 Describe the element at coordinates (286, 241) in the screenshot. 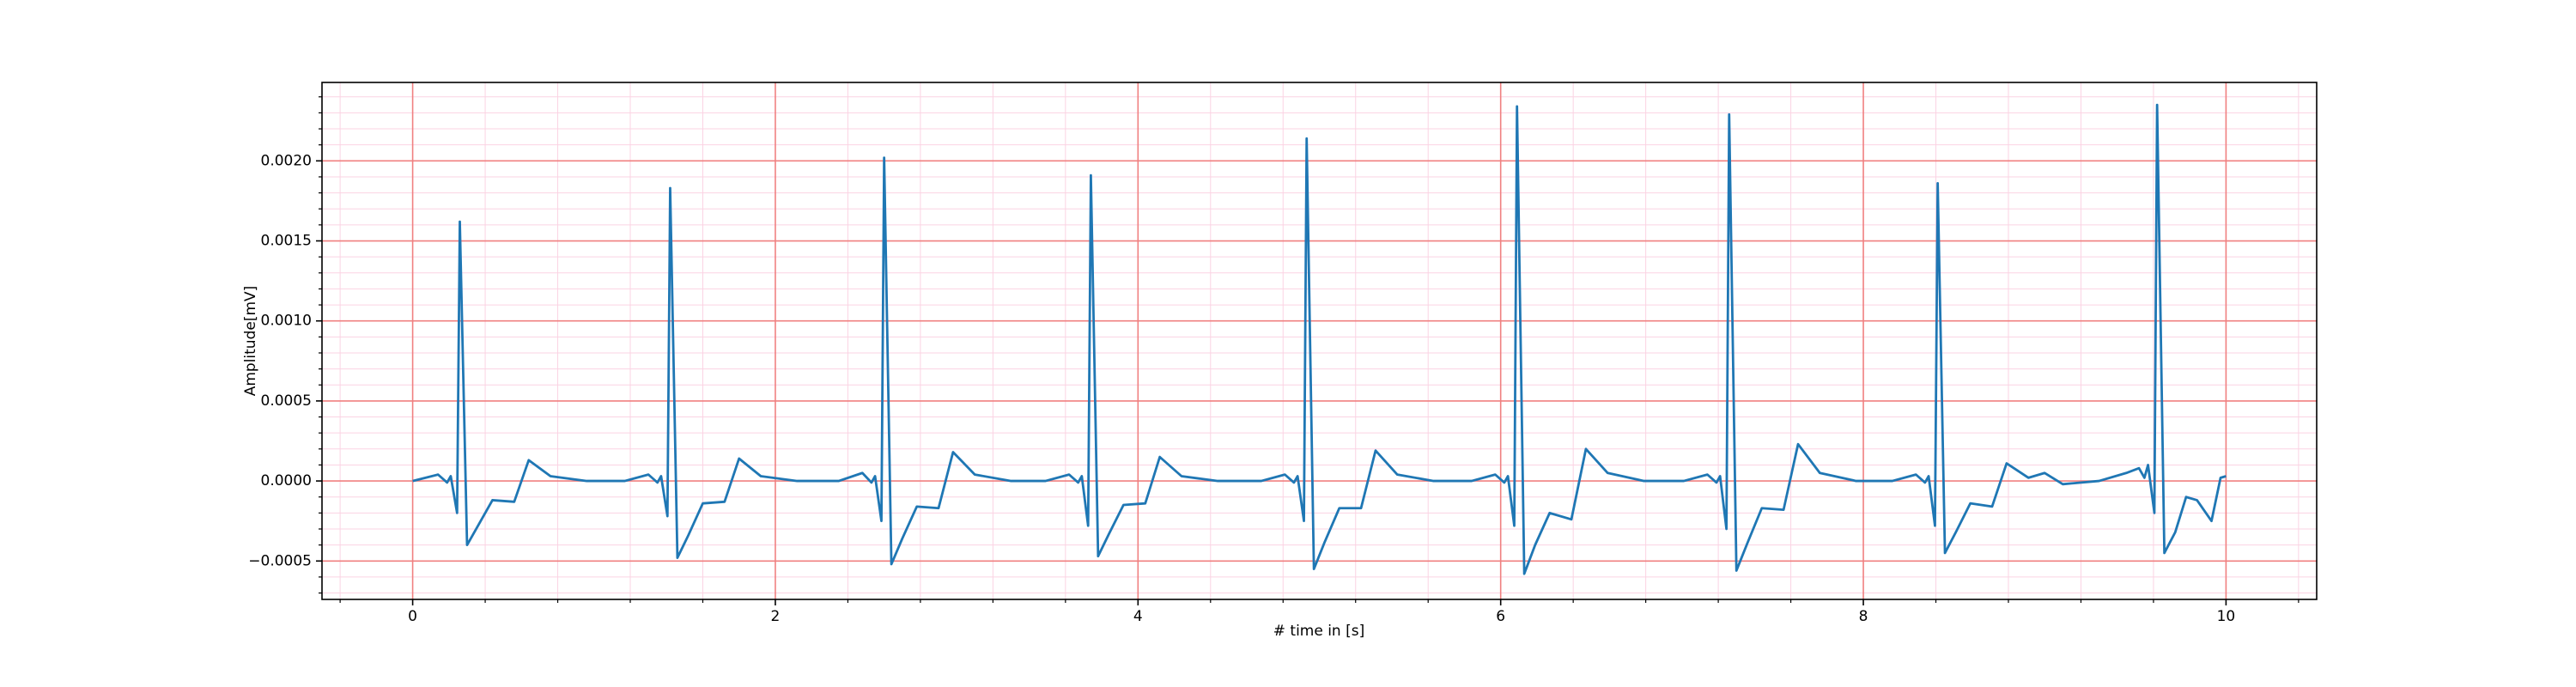

I see `y-tick-label: 0.0015` at that location.